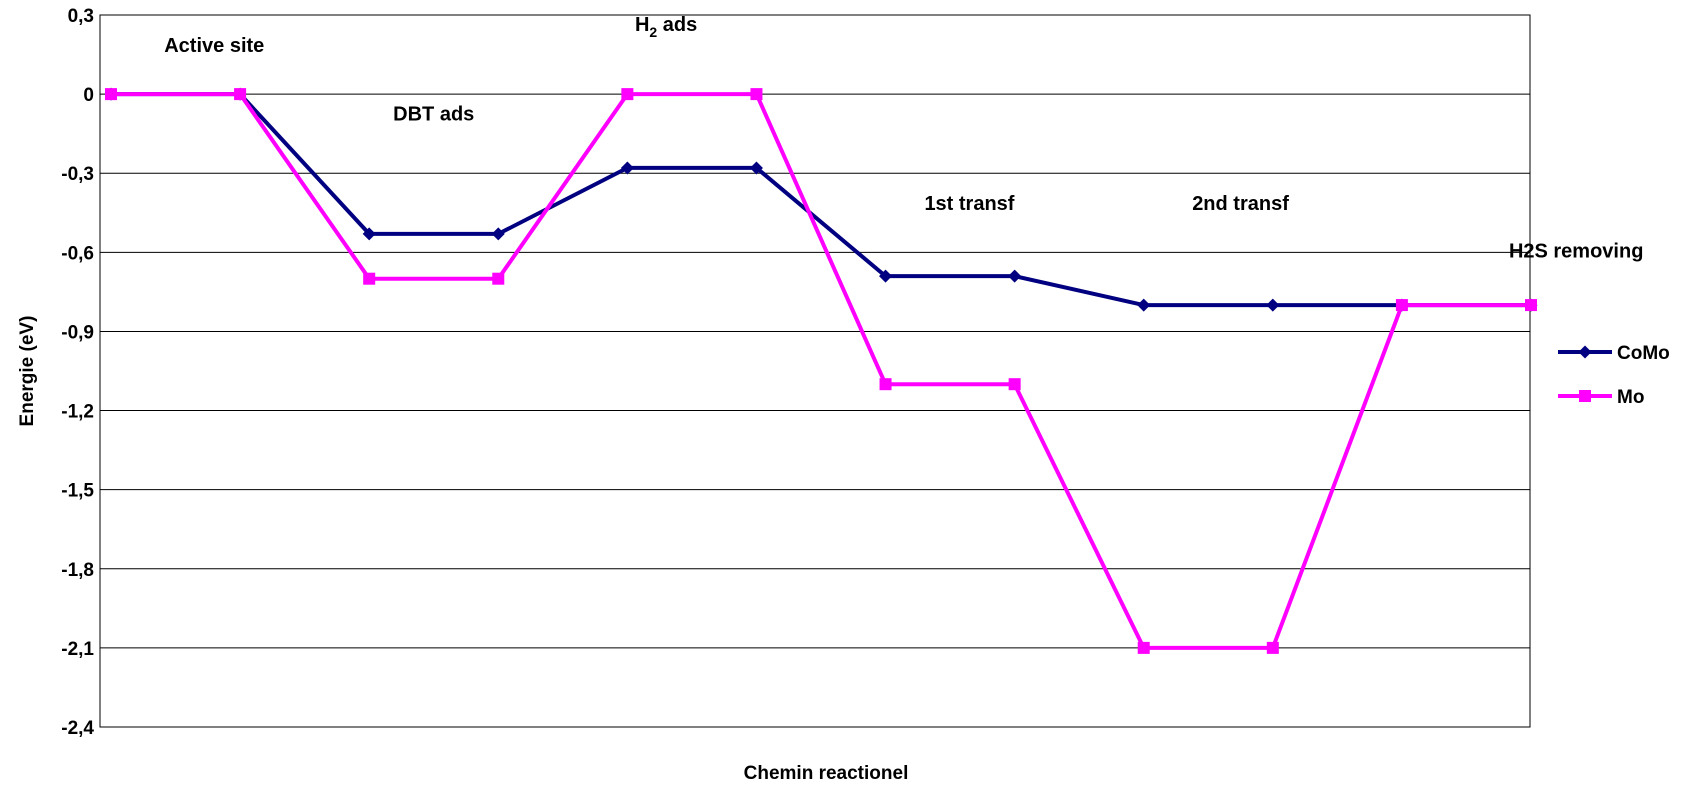  Describe the element at coordinates (77, 491) in the screenshot. I see `y-tick-label: -1,5` at that location.